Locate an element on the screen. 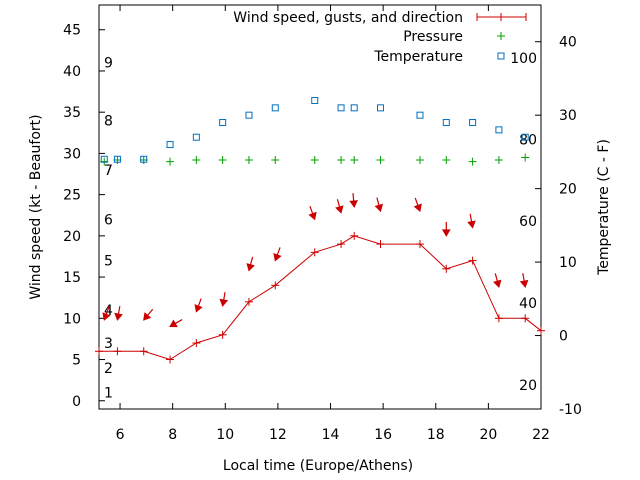  y-right-tick-label: -10 is located at coordinates (570, 410).